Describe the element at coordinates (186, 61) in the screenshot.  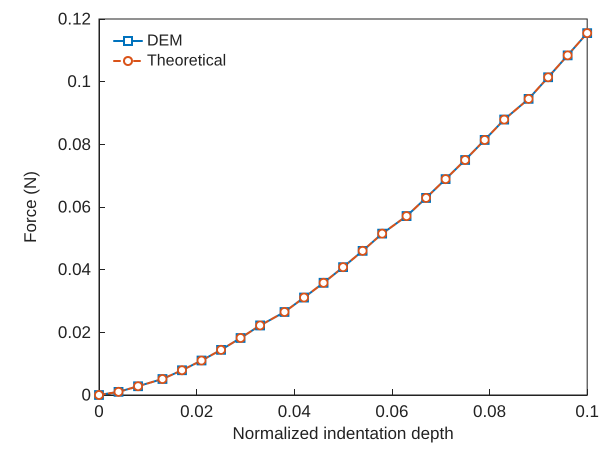
I see `legend-label: Theoretical` at that location.